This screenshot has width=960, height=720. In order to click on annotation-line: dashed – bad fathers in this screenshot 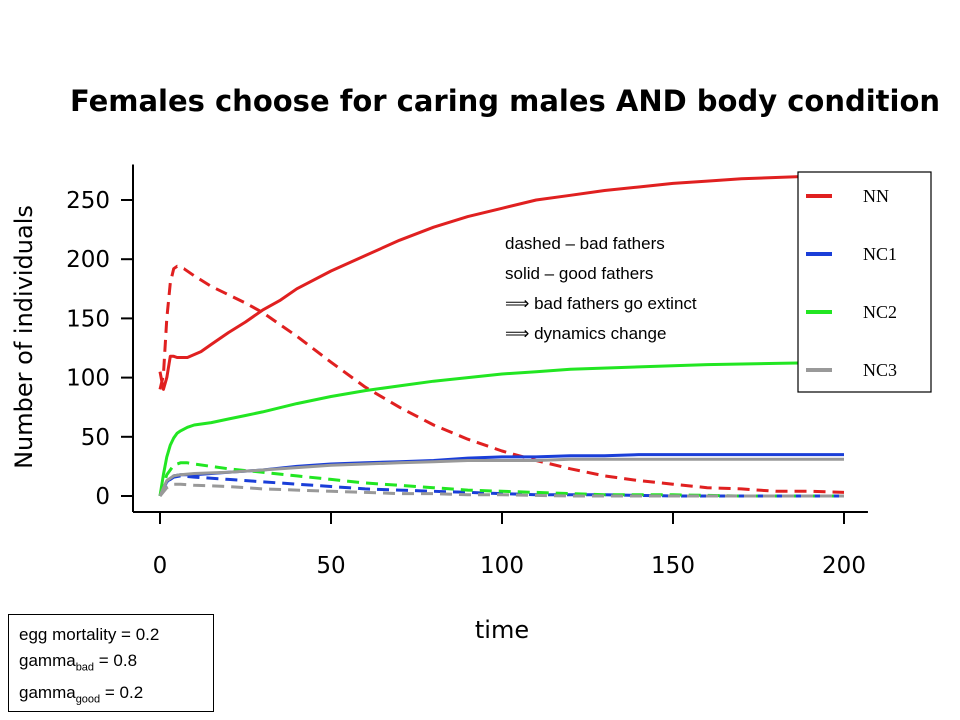, I will do `click(585, 243)`.